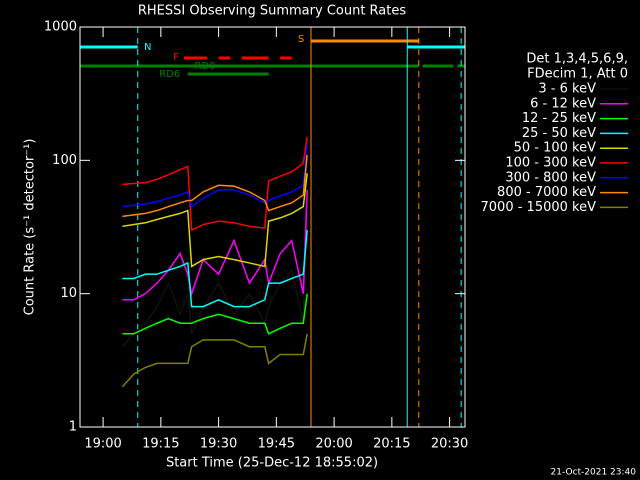 The height and width of the screenshot is (480, 640). Describe the element at coordinates (102, 444) in the screenshot. I see `x-tick-label: 19:00` at that location.